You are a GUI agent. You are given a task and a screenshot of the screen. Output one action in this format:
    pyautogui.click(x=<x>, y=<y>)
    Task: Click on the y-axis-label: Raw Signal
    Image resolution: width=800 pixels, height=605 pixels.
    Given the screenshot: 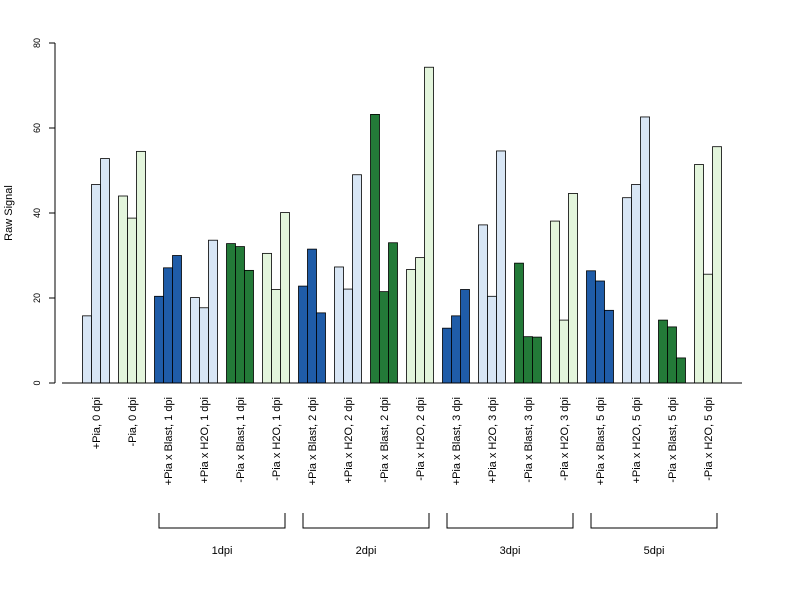 What is the action you would take?
    pyautogui.click(x=9, y=213)
    